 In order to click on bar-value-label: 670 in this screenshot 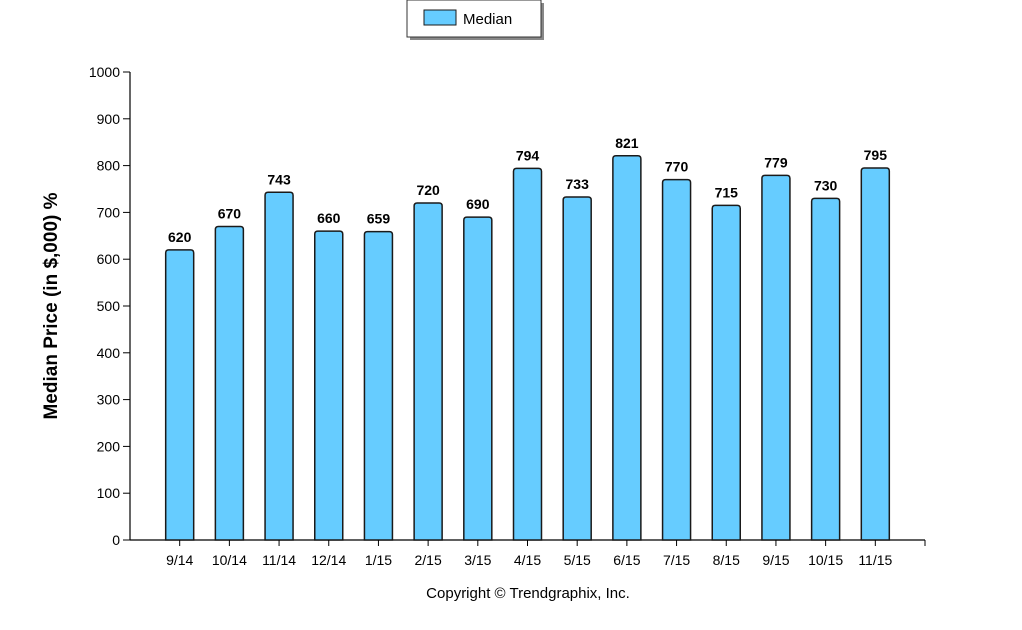, I will do `click(230, 213)`.